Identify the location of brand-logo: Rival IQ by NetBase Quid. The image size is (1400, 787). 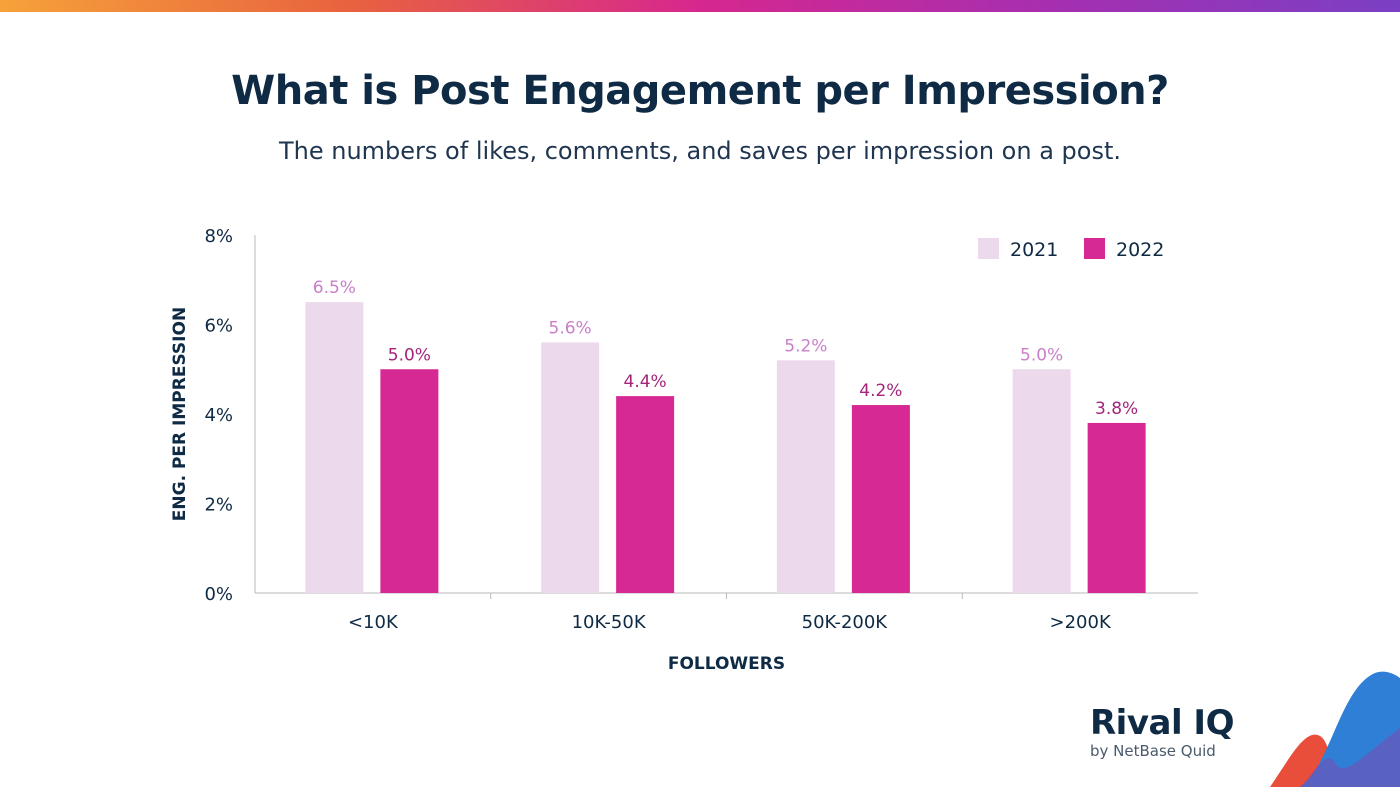
(1162, 731).